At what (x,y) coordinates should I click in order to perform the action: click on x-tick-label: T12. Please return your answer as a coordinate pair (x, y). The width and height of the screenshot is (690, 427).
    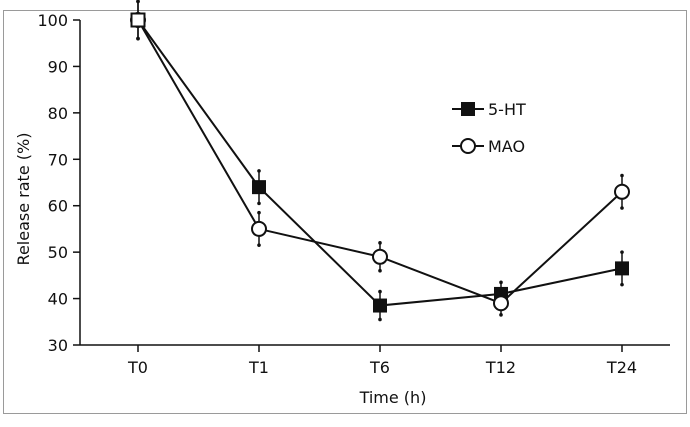
    Looking at the image, I should click on (500, 367).